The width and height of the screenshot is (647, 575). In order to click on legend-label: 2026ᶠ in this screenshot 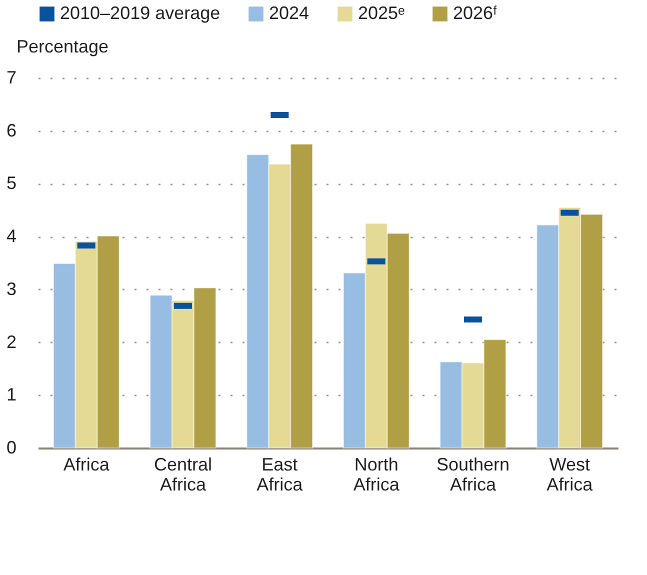, I will do `click(475, 13)`.